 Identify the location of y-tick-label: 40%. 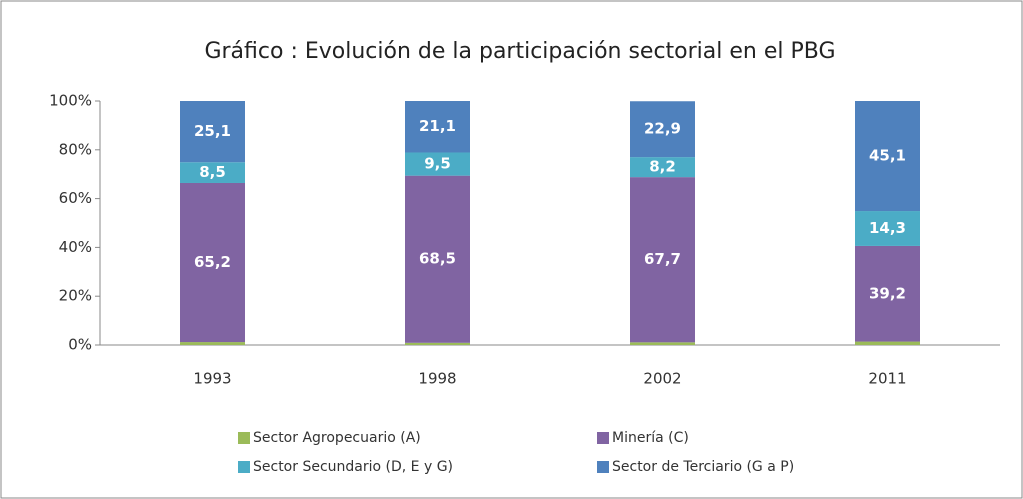
(75, 247).